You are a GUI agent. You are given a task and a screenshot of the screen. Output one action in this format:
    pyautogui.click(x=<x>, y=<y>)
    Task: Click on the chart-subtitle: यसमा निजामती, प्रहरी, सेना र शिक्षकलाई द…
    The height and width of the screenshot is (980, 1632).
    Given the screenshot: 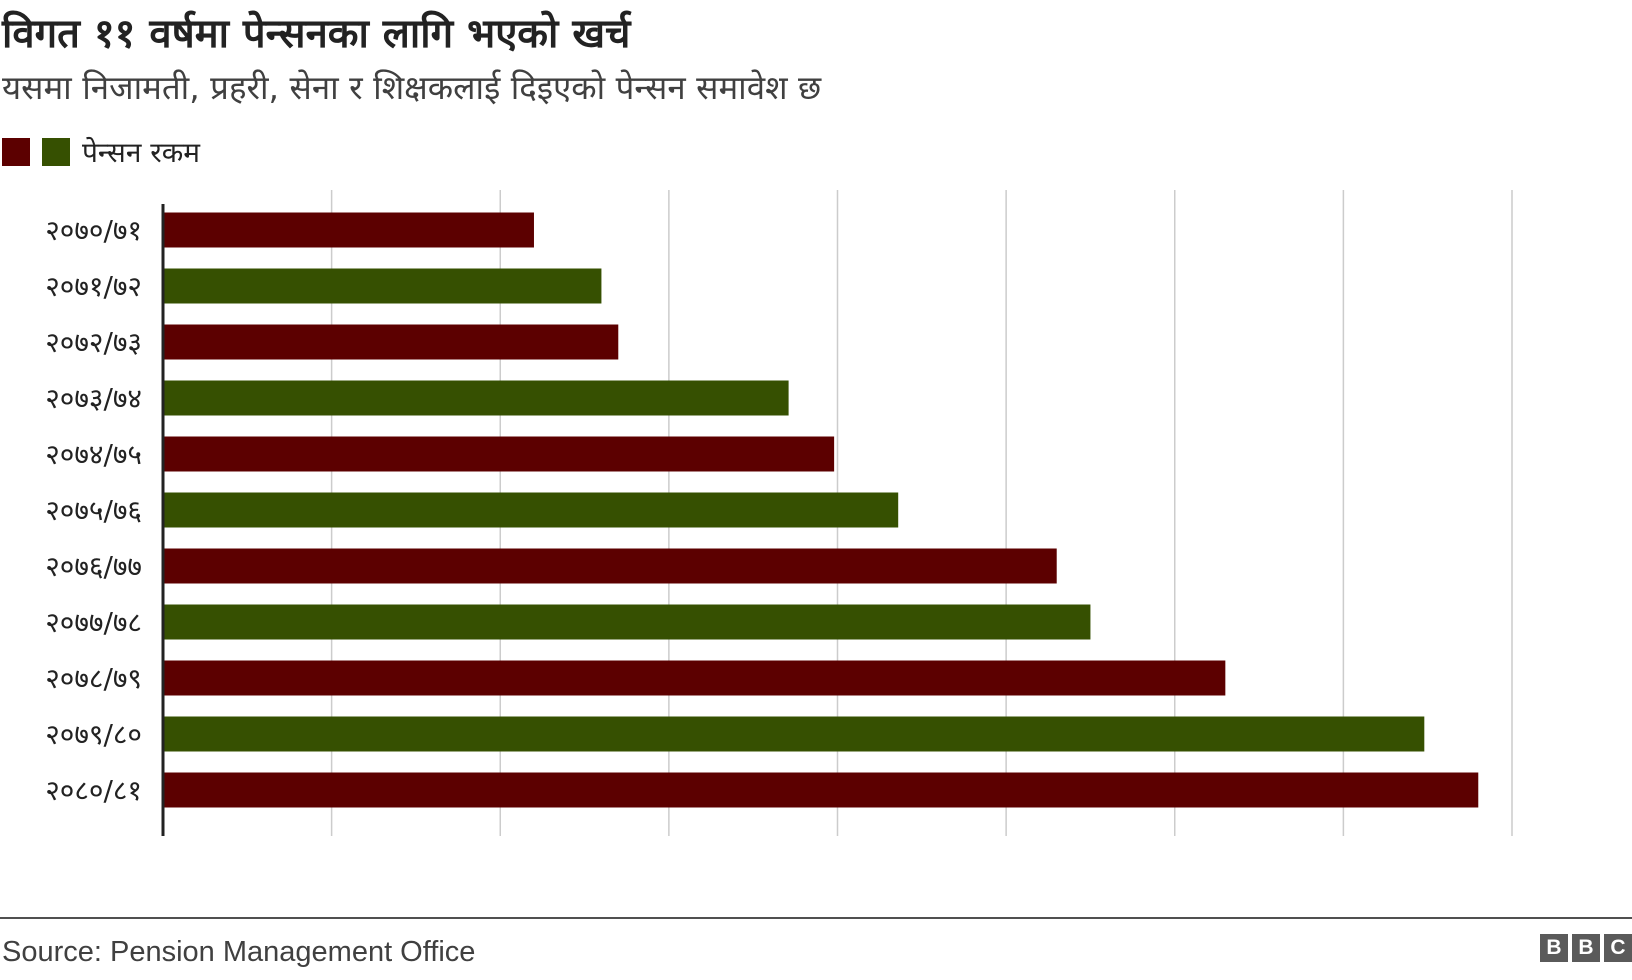 What is the action you would take?
    pyautogui.click(x=412, y=87)
    